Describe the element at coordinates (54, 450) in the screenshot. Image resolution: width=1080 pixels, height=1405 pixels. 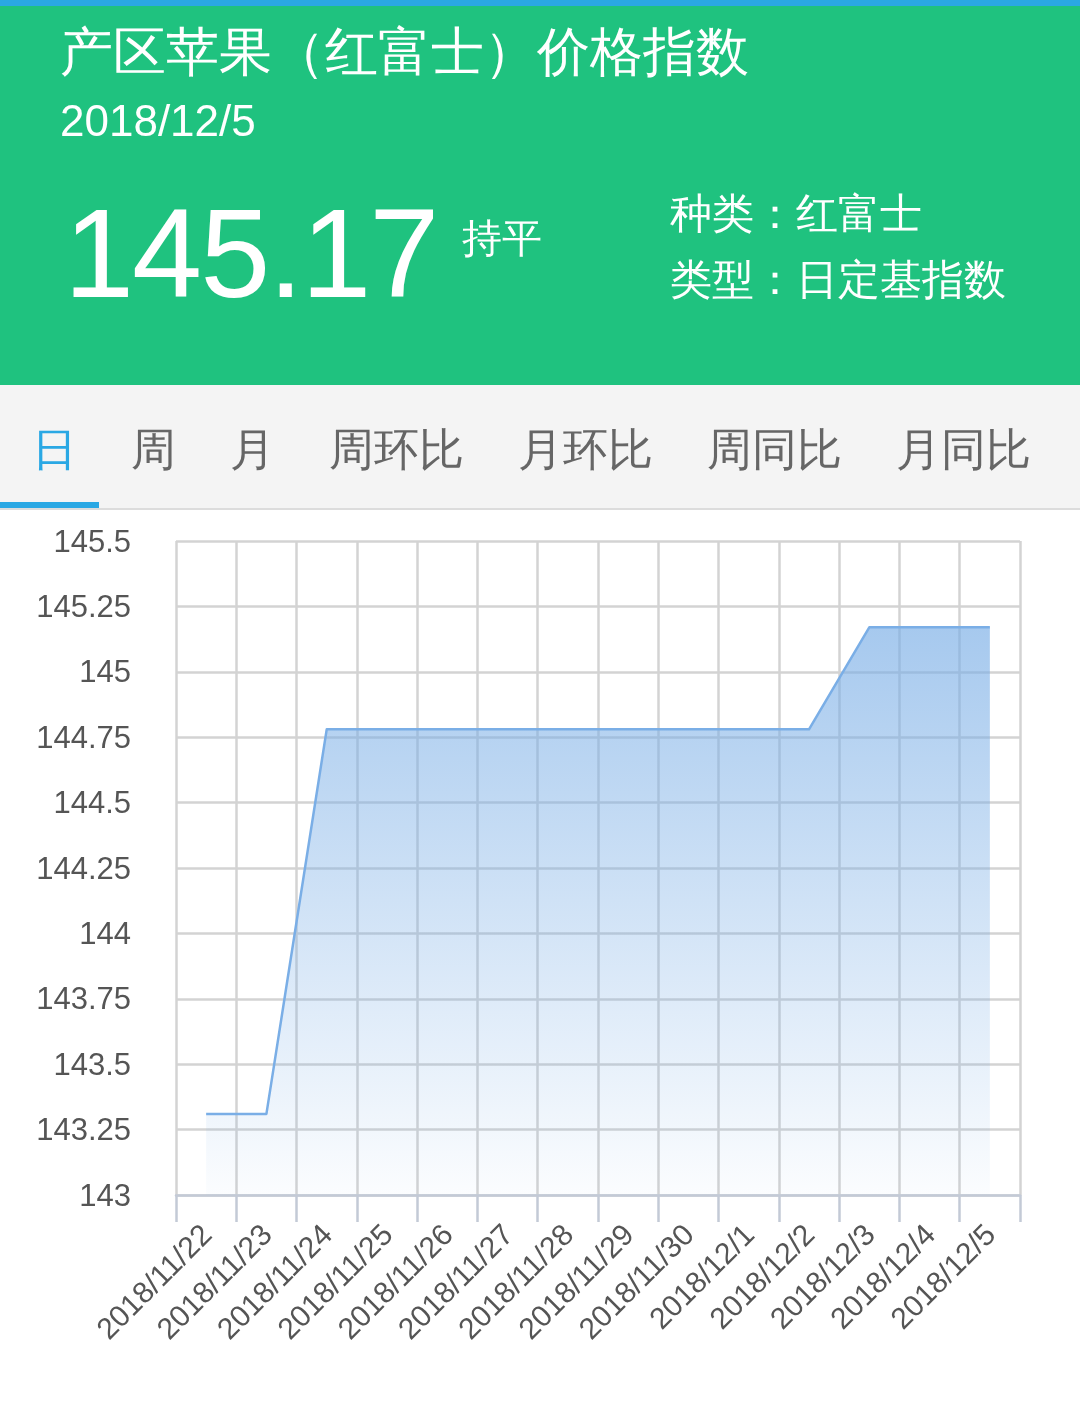
I see `text: 日` at that location.